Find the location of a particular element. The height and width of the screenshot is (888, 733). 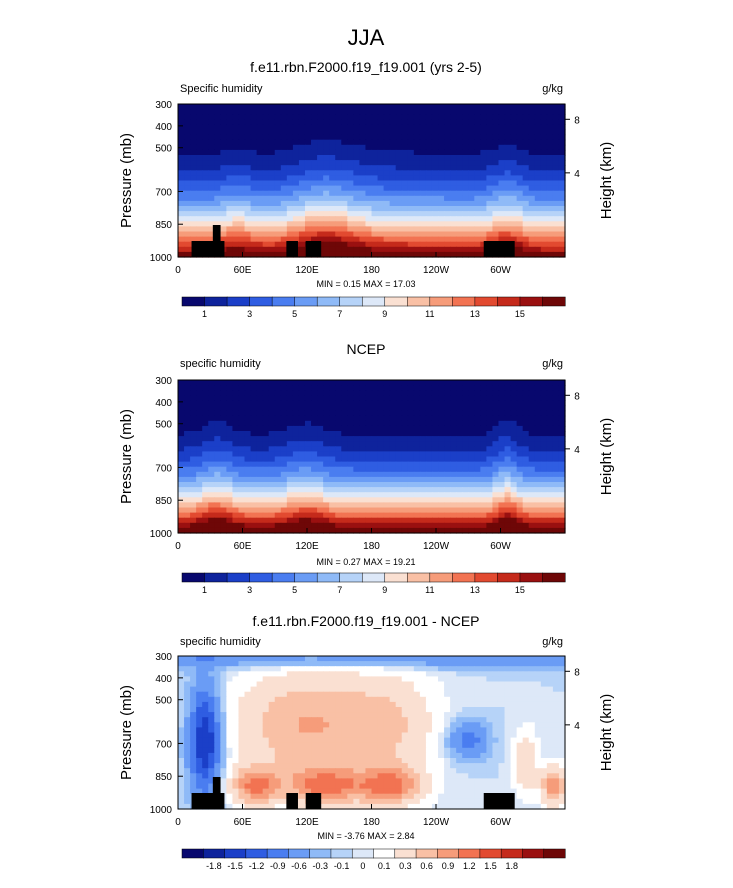

colorbar-swatch is located at coordinates (328, 301).